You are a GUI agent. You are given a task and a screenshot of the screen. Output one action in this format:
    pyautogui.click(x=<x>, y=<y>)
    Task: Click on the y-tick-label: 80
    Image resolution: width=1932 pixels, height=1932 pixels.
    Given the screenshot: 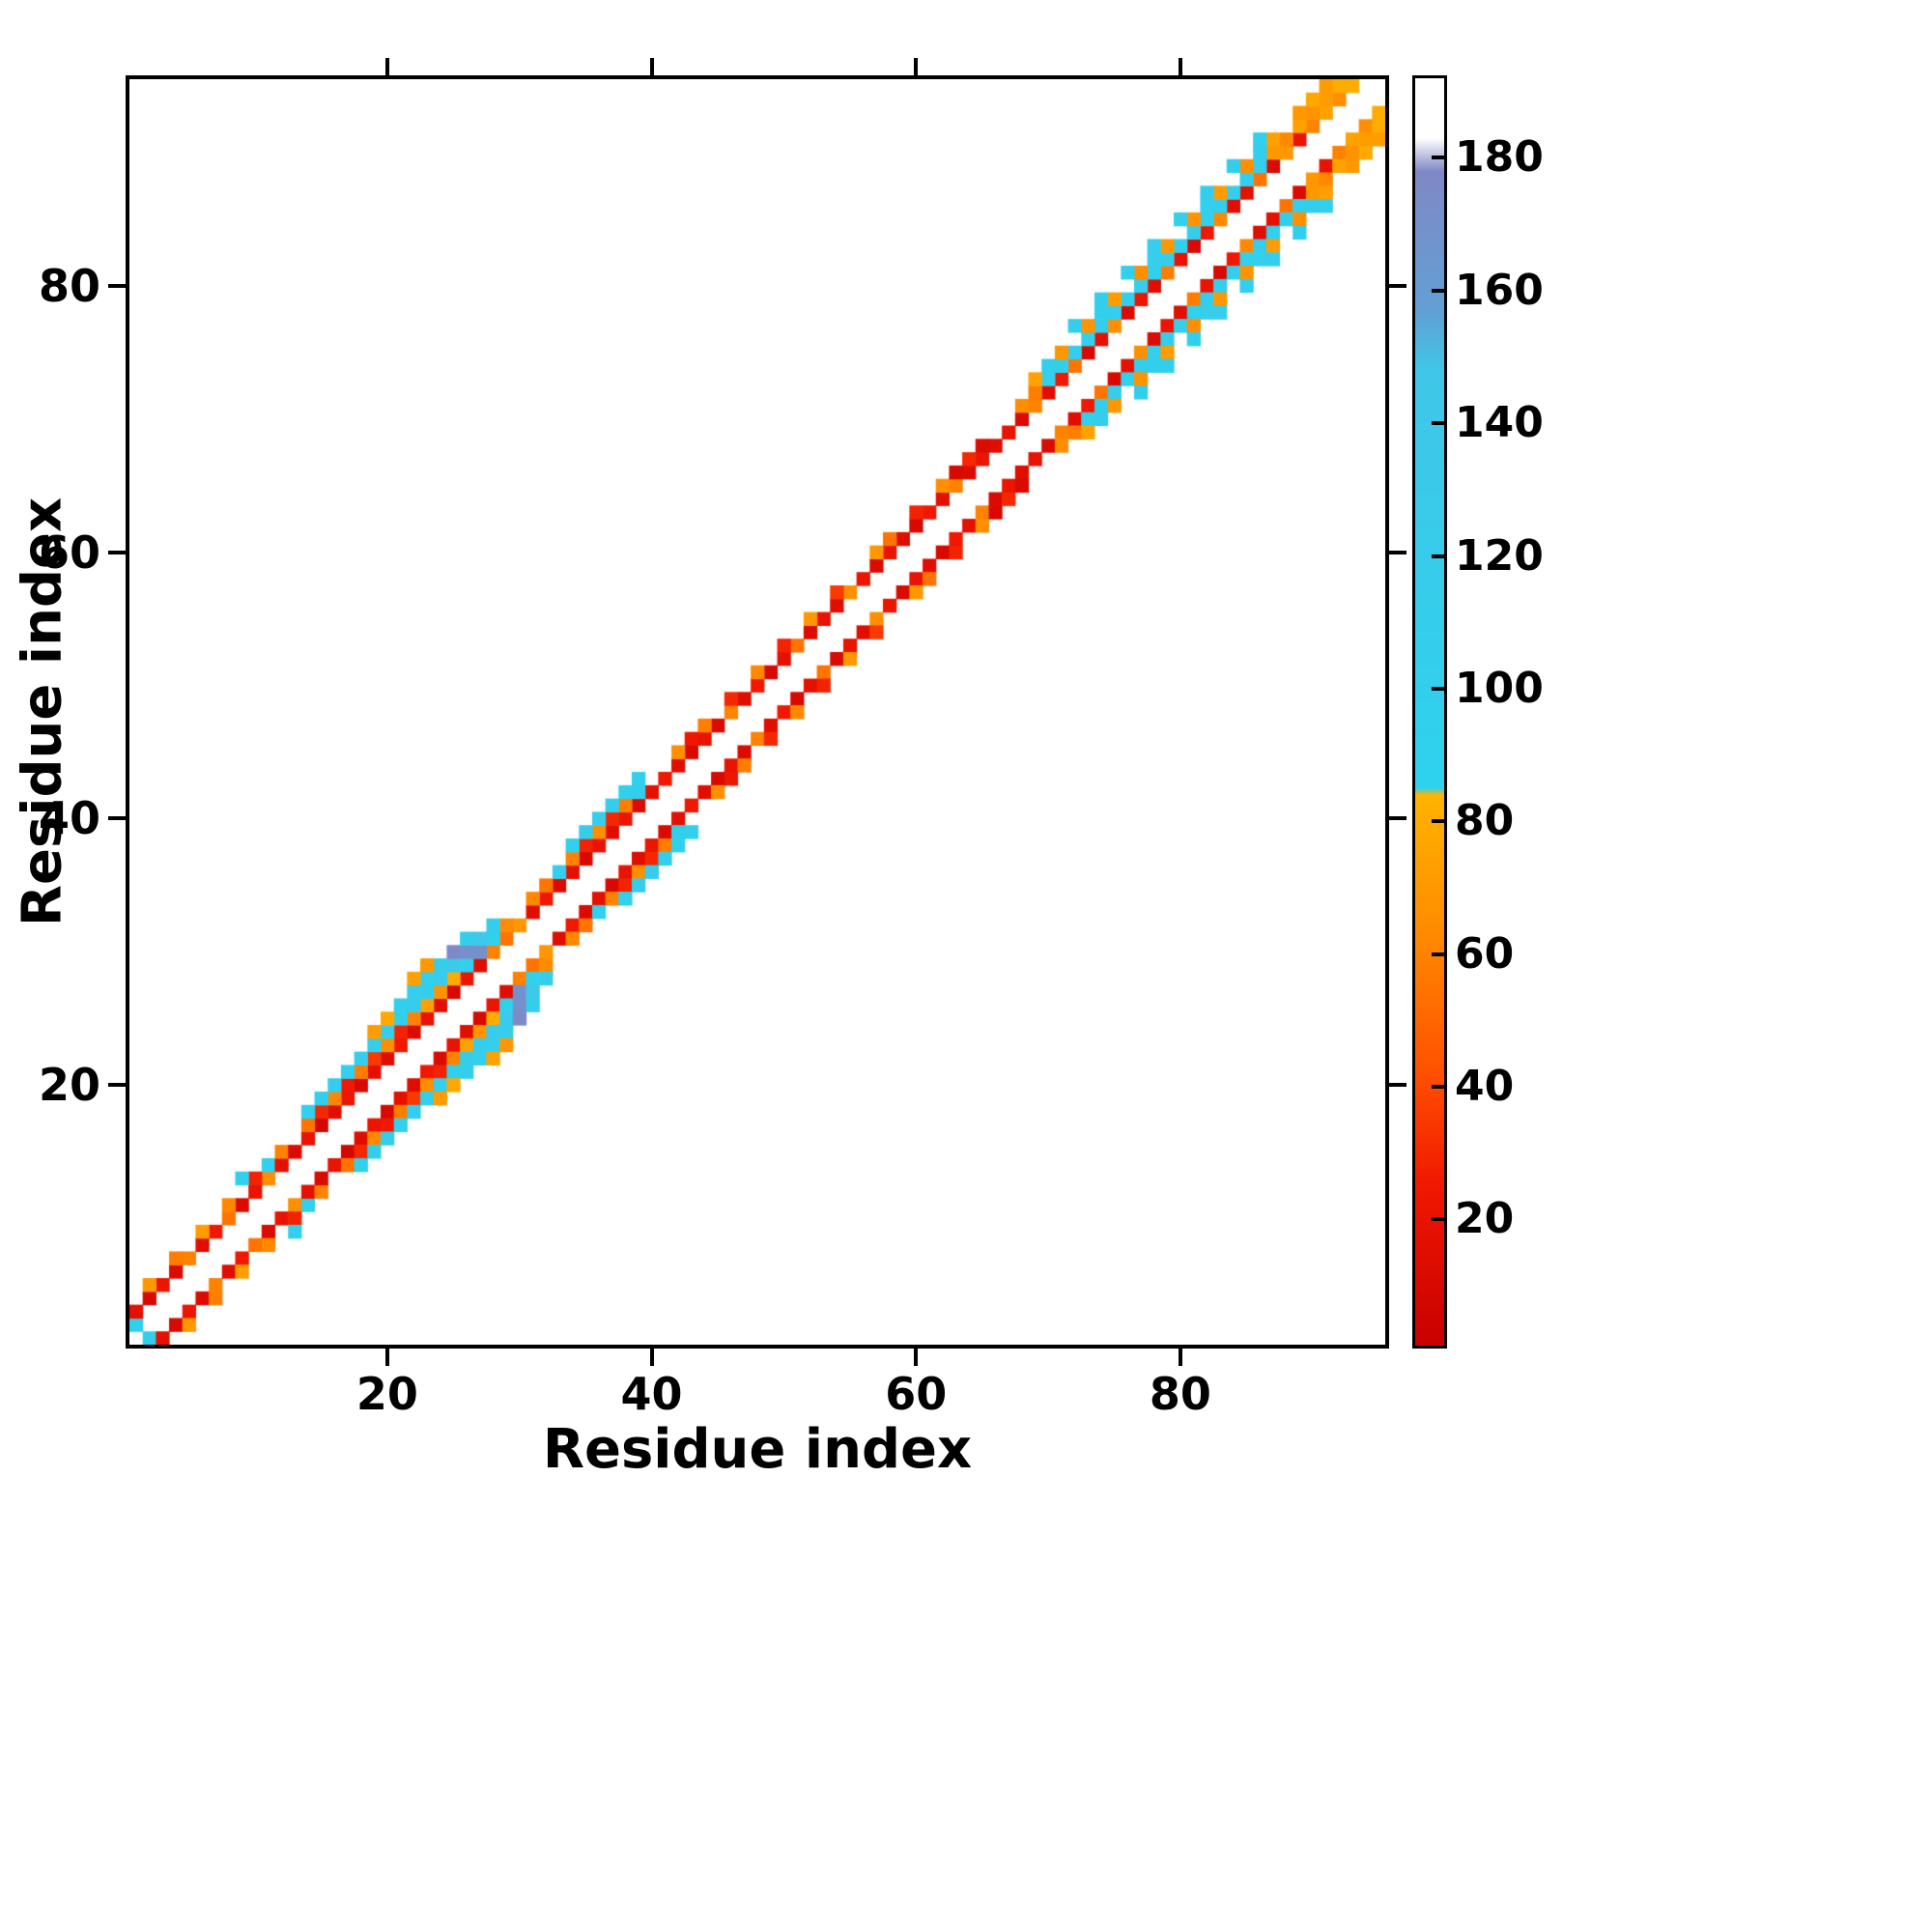 What is the action you would take?
    pyautogui.click(x=69, y=285)
    